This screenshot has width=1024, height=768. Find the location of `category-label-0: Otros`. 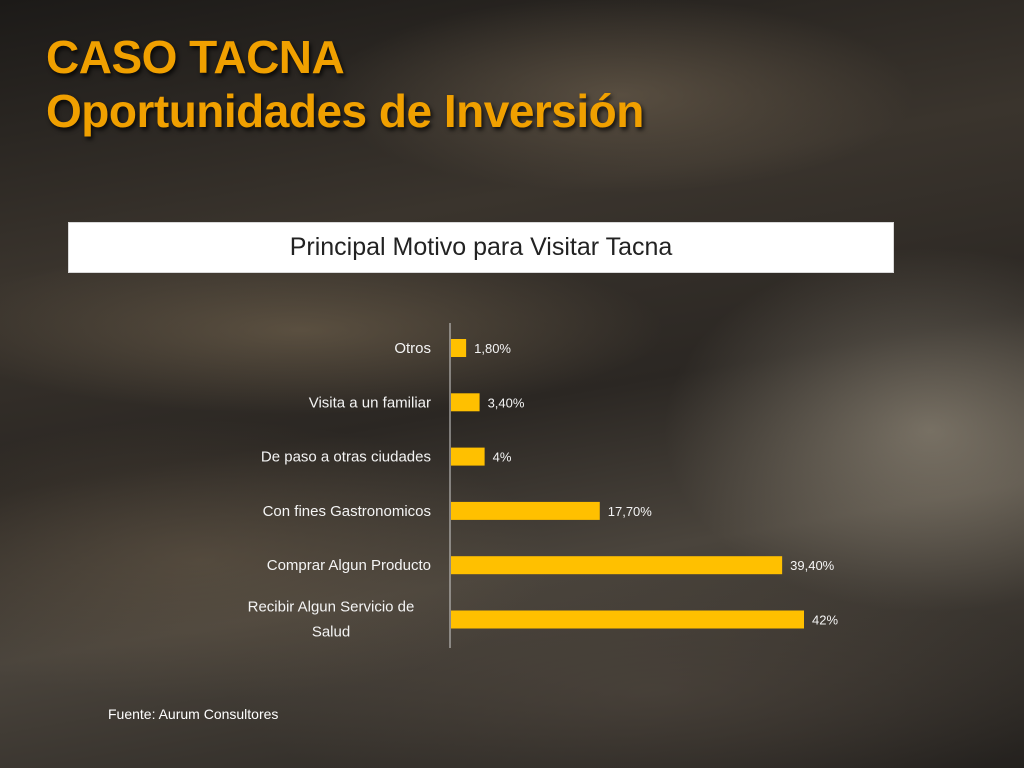

category-label-0: Otros is located at coordinates (412, 348).